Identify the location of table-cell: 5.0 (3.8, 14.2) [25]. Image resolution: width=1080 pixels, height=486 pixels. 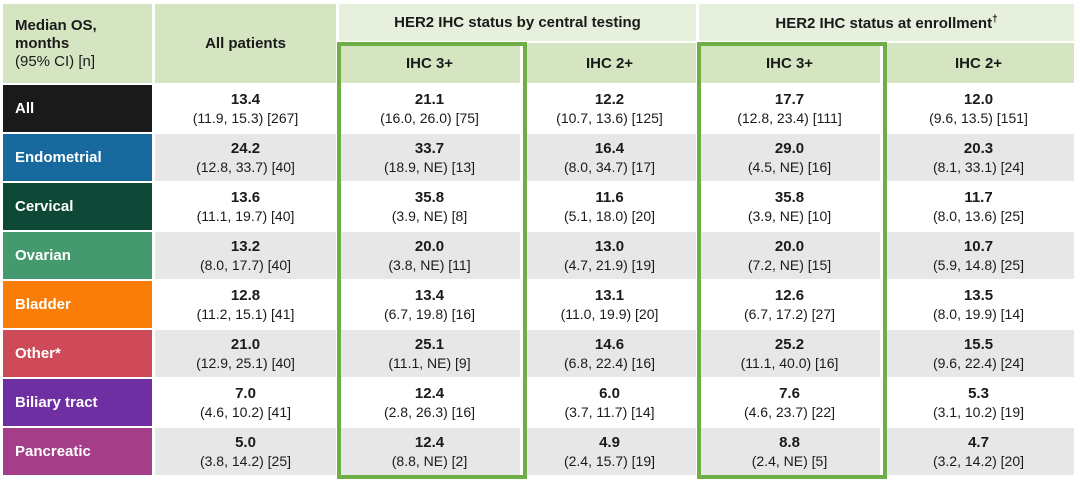
(247, 452).